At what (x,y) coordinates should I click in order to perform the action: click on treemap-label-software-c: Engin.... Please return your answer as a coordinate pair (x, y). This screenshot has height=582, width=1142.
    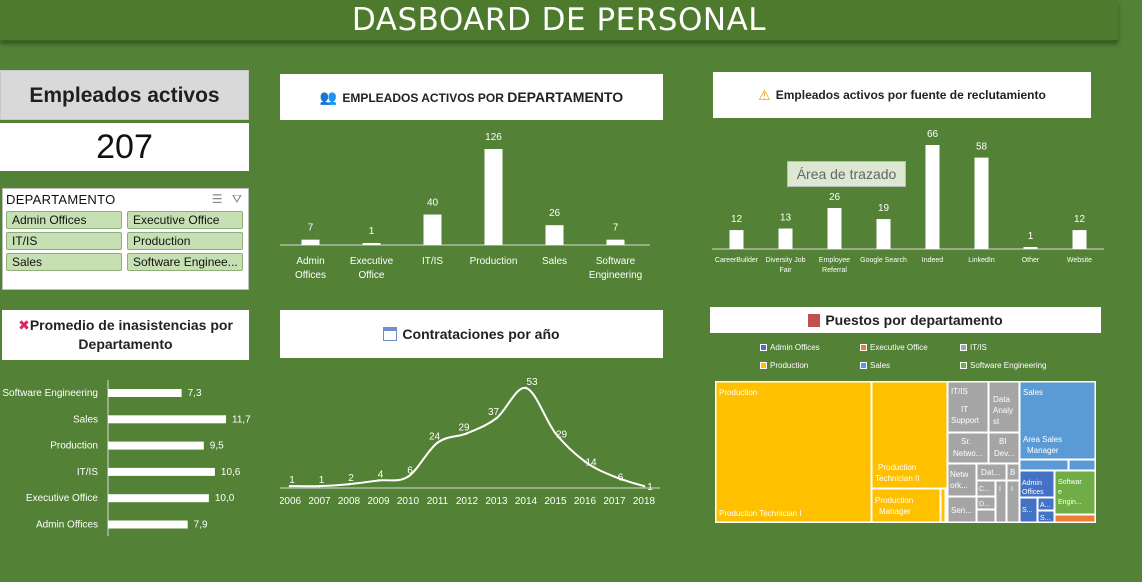
    Looking at the image, I should click on (1070, 502).